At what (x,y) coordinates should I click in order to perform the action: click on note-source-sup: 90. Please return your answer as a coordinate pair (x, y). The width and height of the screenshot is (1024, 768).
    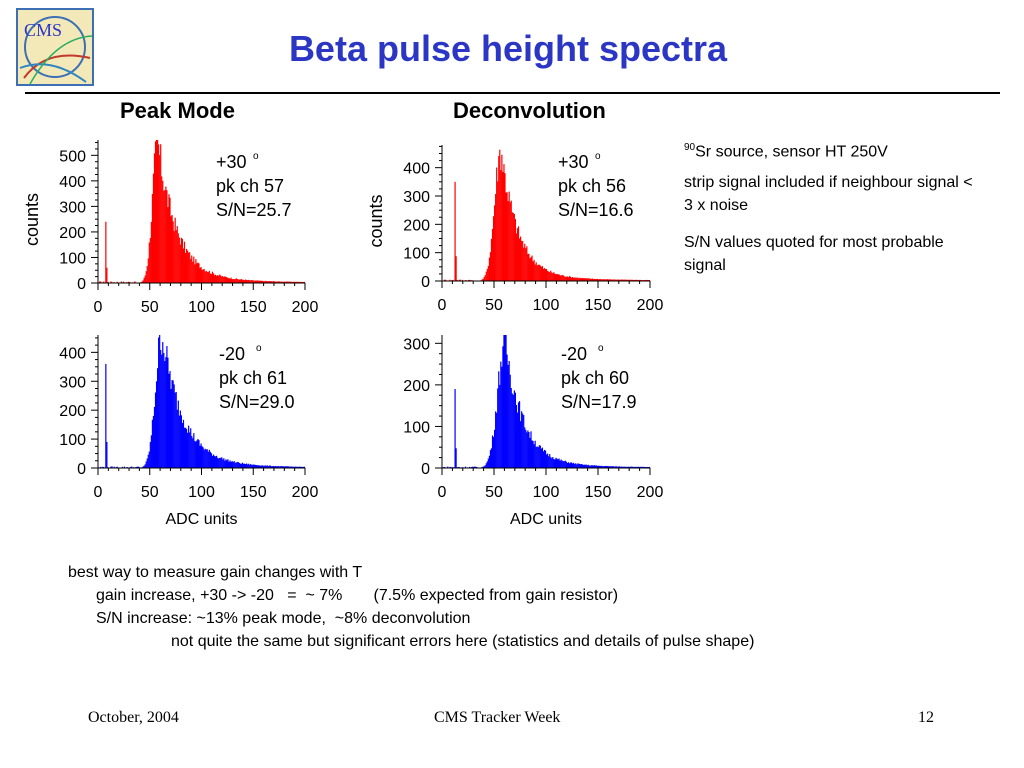
    Looking at the image, I should click on (690, 147).